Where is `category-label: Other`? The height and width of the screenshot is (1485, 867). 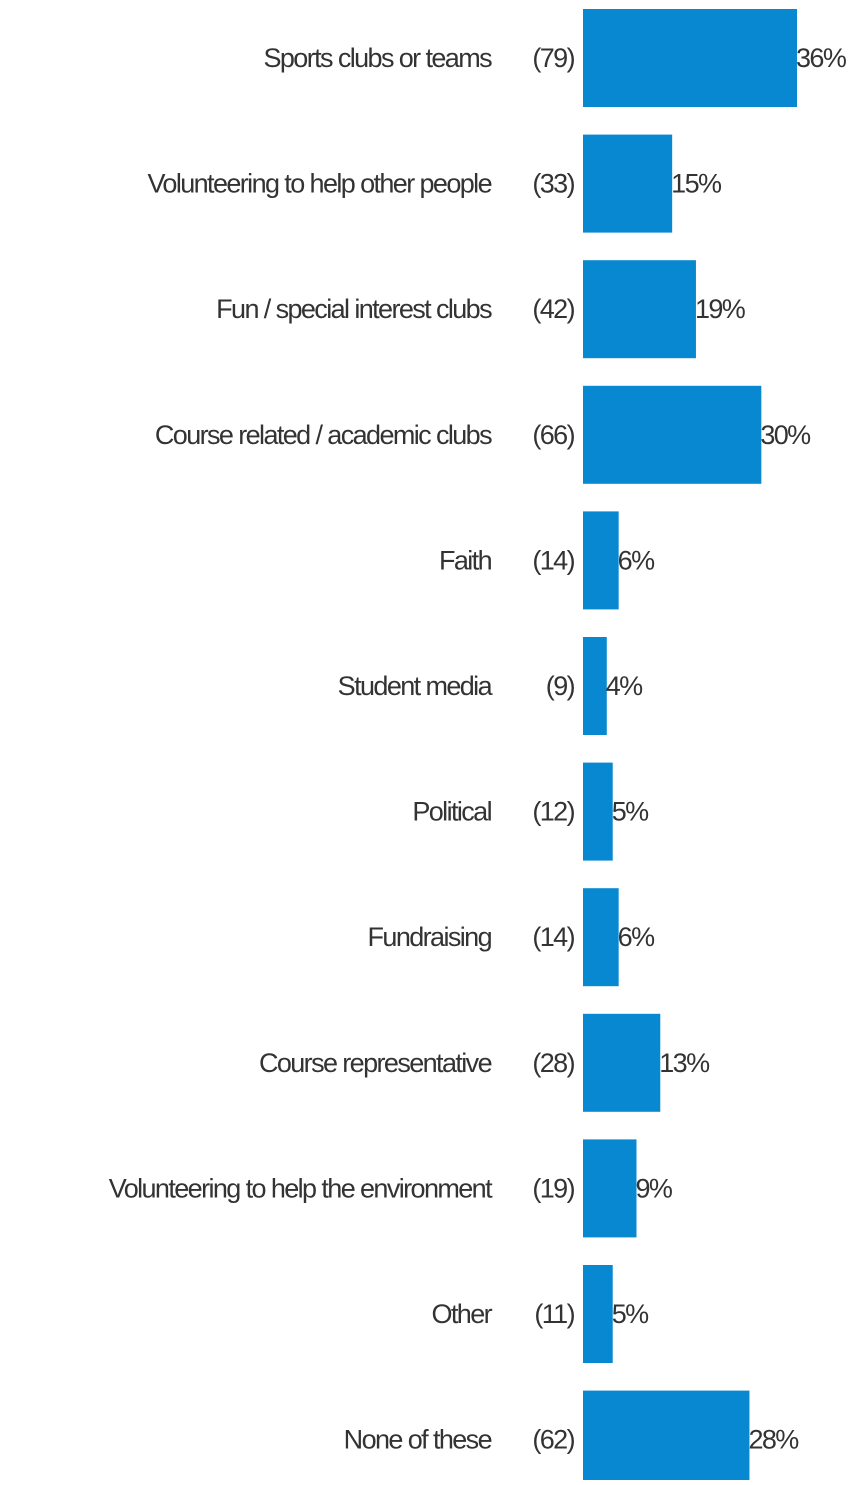 category-label: Other is located at coordinates (461, 1314).